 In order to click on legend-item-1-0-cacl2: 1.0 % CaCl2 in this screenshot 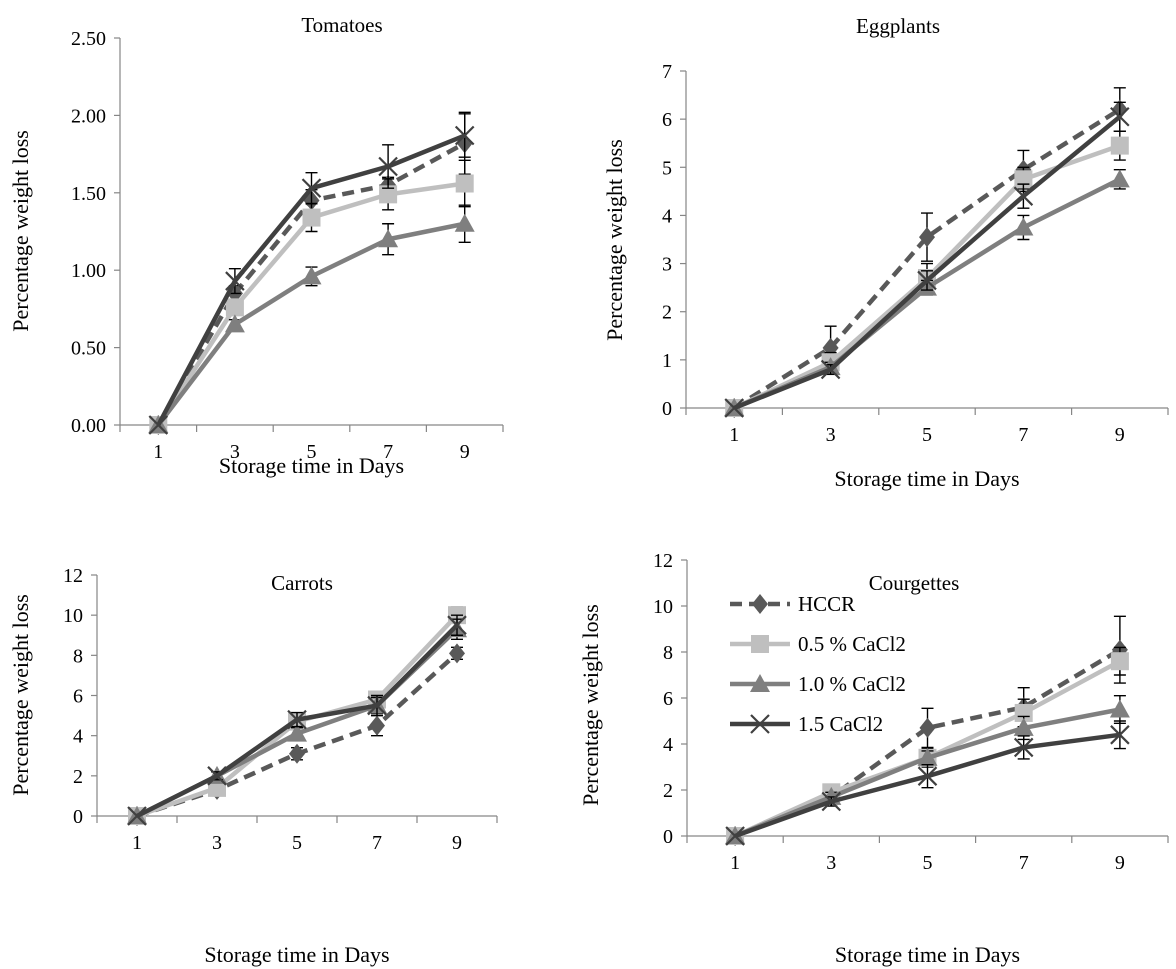, I will do `click(818, 684)`.